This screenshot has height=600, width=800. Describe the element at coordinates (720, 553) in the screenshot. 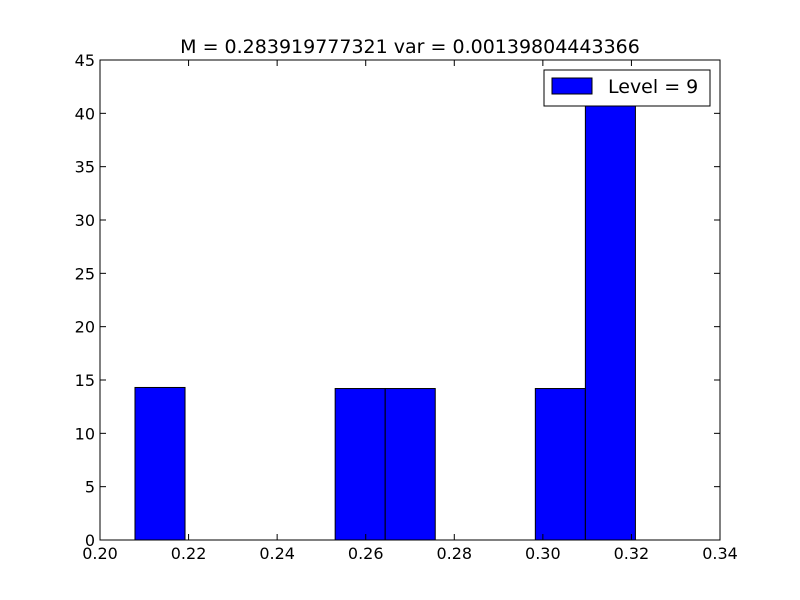

I see `x-tick-label: 0.34` at that location.